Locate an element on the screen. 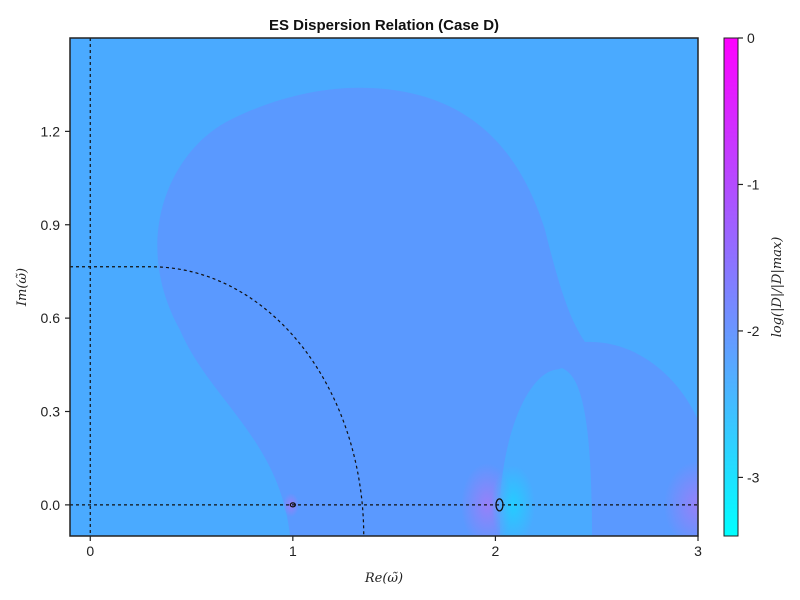 This screenshot has width=800, height=600. colorbar: 0 -1 -2 -3 log(|D|/|D|max) is located at coordinates (754, 283).